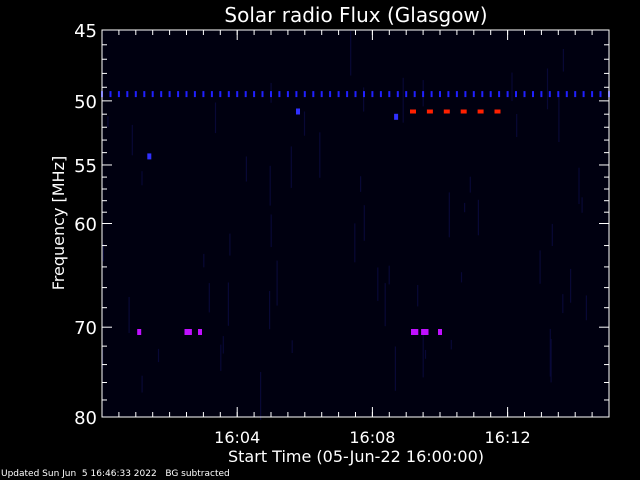  Describe the element at coordinates (356, 456) in the screenshot. I see `x-axis-label: Start Time (05-Jun-22 16:00:00)` at that location.